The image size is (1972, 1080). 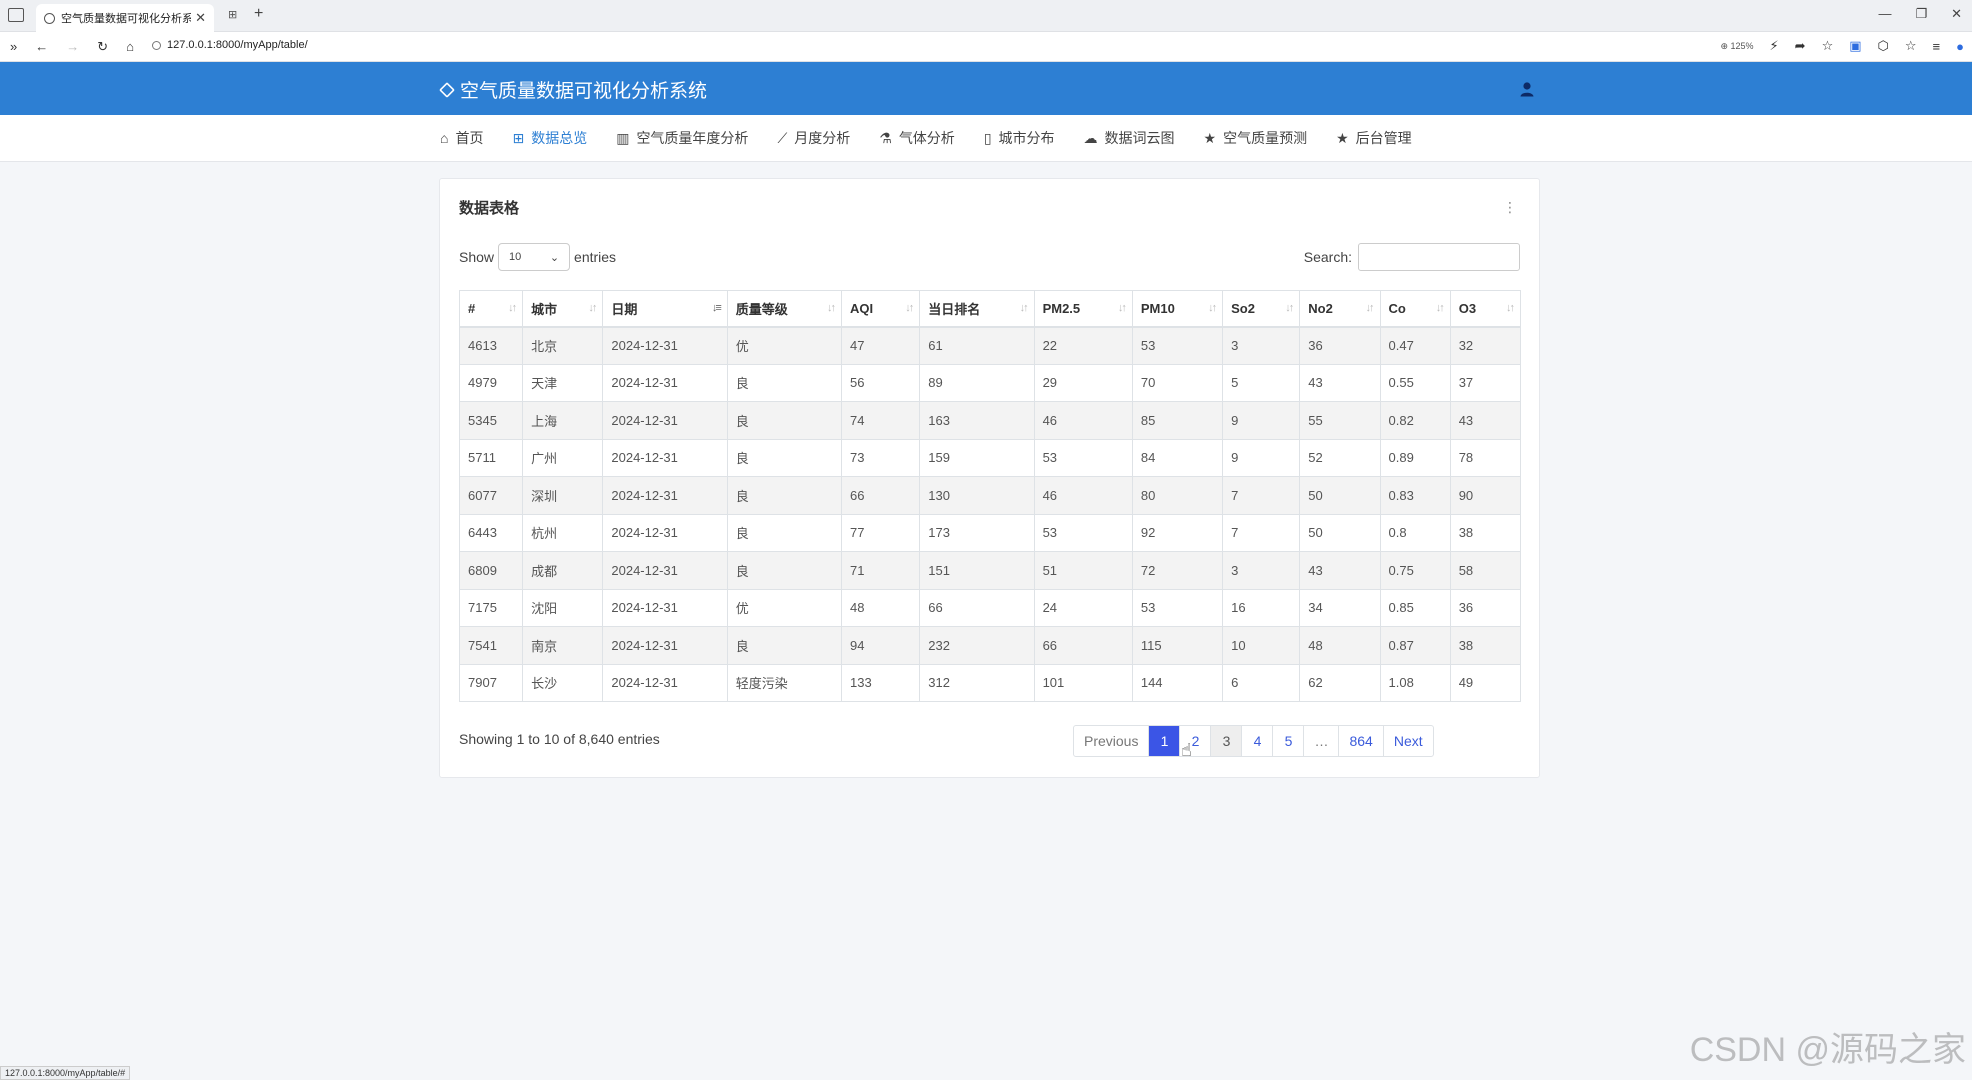 I want to click on column-header: 当日排名 ↓↑, so click(x=977, y=309).